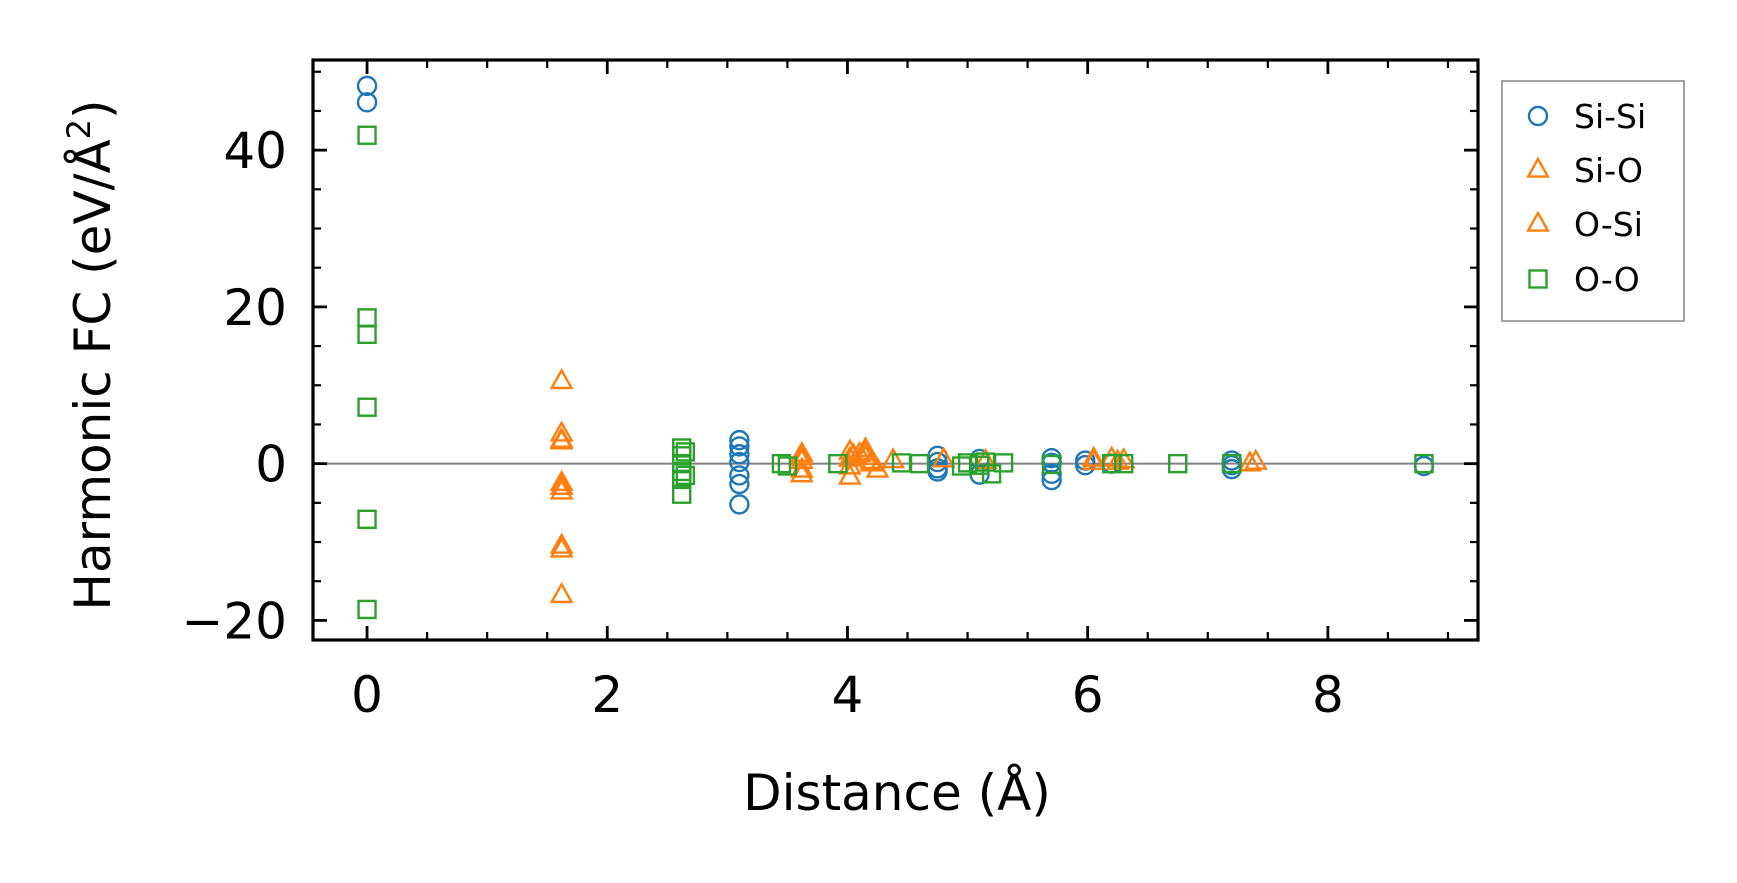  I want to click on legend-label-si-o: Si-O, so click(1608, 170).